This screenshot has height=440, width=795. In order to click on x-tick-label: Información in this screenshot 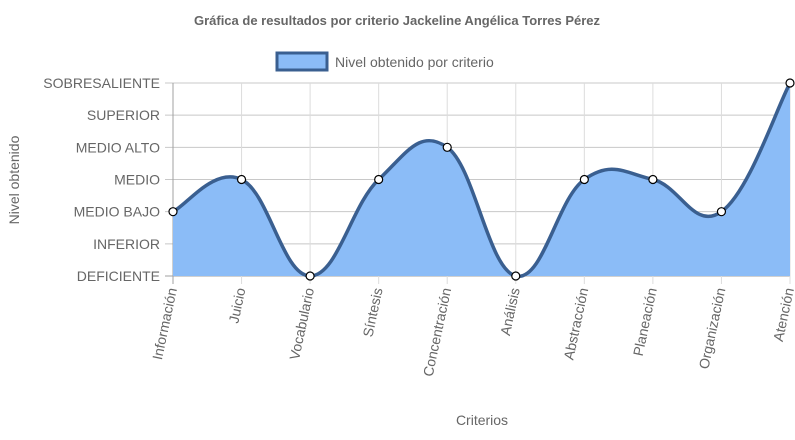, I will do `click(164, 323)`.